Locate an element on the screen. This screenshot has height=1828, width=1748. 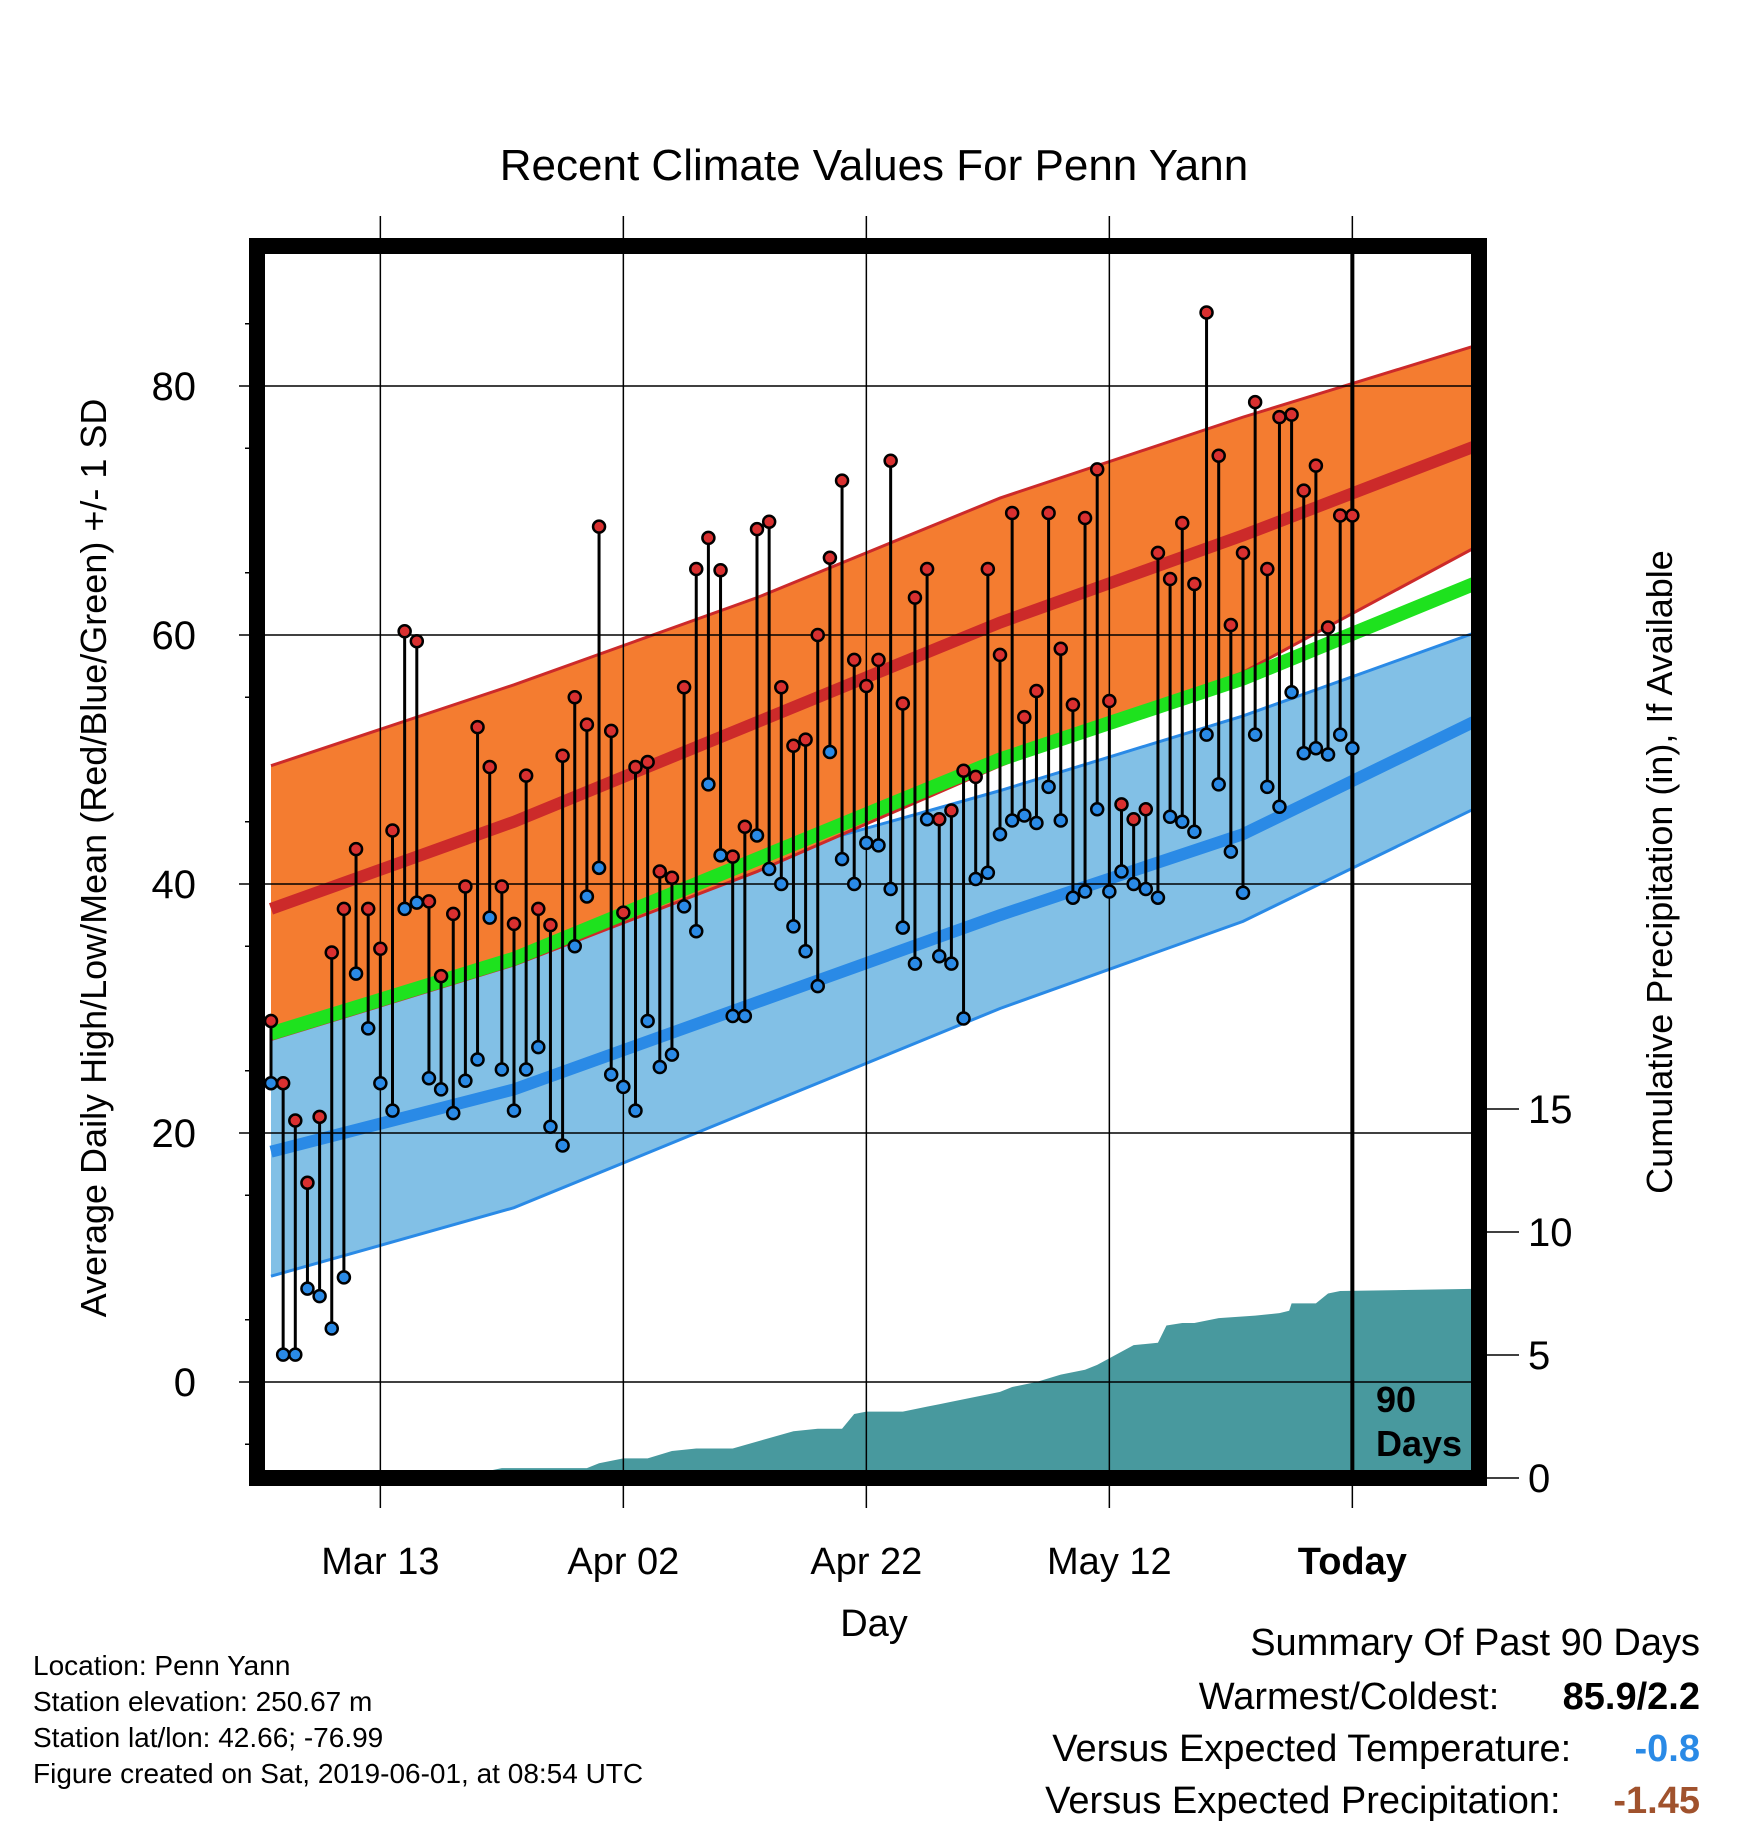
elevation-text: Station elevation: 250.67 m is located at coordinates (203, 1701).